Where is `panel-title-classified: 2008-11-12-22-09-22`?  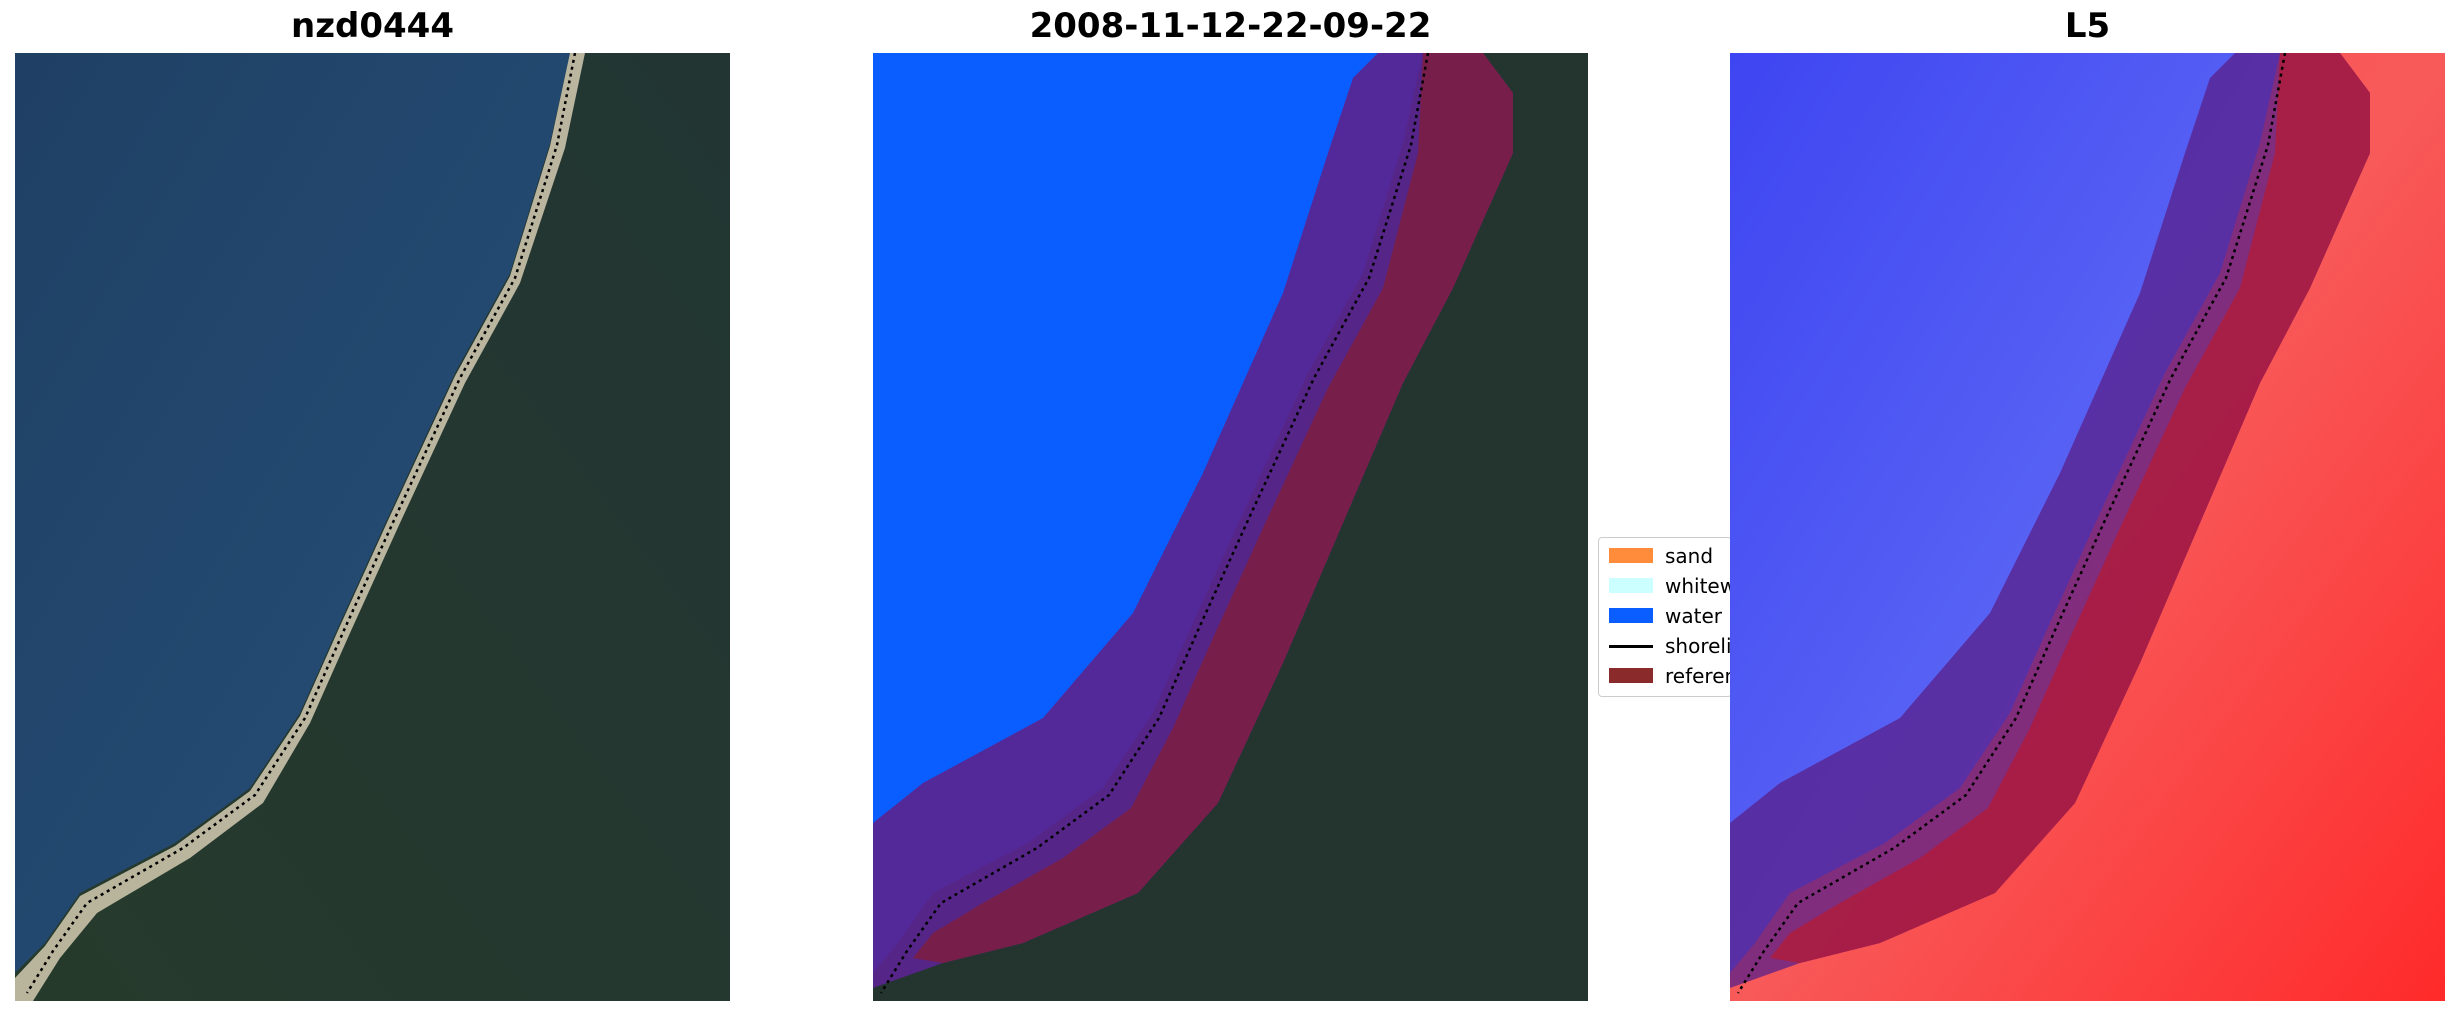
panel-title-classified: 2008-11-12-22-09-22 is located at coordinates (1230, 26).